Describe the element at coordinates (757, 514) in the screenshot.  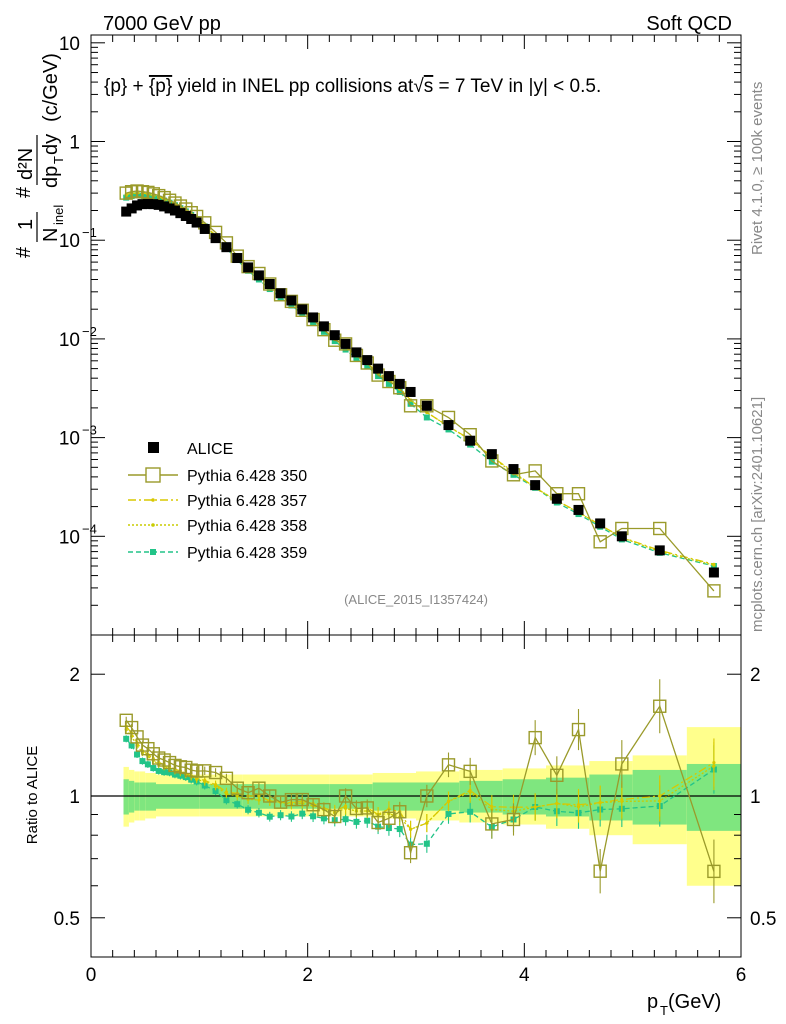
I see `mcplots-label: mcplots.cern.ch [arXiv:2401.10621]` at that location.